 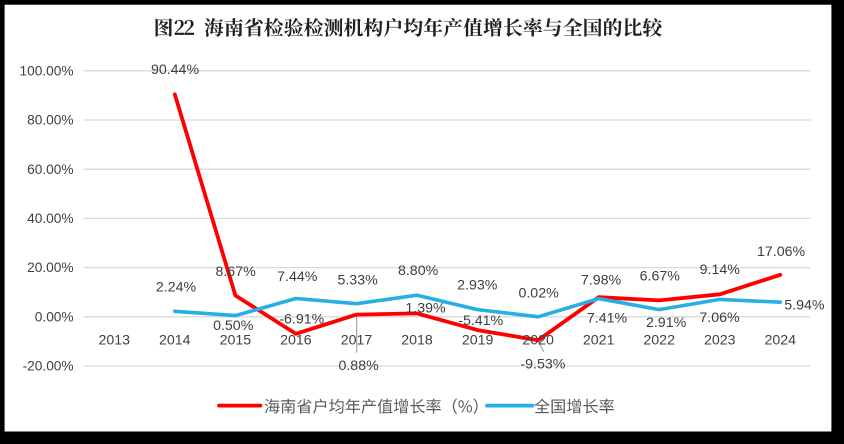 What do you see at coordinates (538, 293) in the screenshot?
I see `svg-text: 0.02%` at bounding box center [538, 293].